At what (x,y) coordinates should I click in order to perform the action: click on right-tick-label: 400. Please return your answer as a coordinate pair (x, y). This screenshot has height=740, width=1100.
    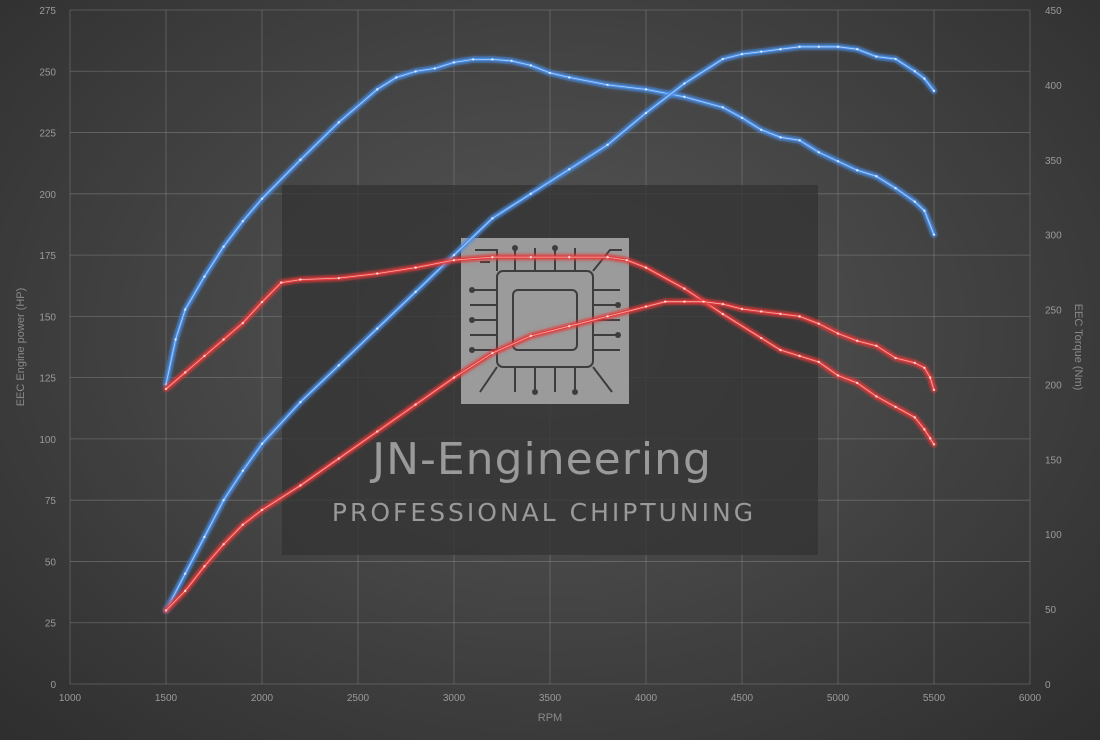
    Looking at the image, I should click on (1053, 86).